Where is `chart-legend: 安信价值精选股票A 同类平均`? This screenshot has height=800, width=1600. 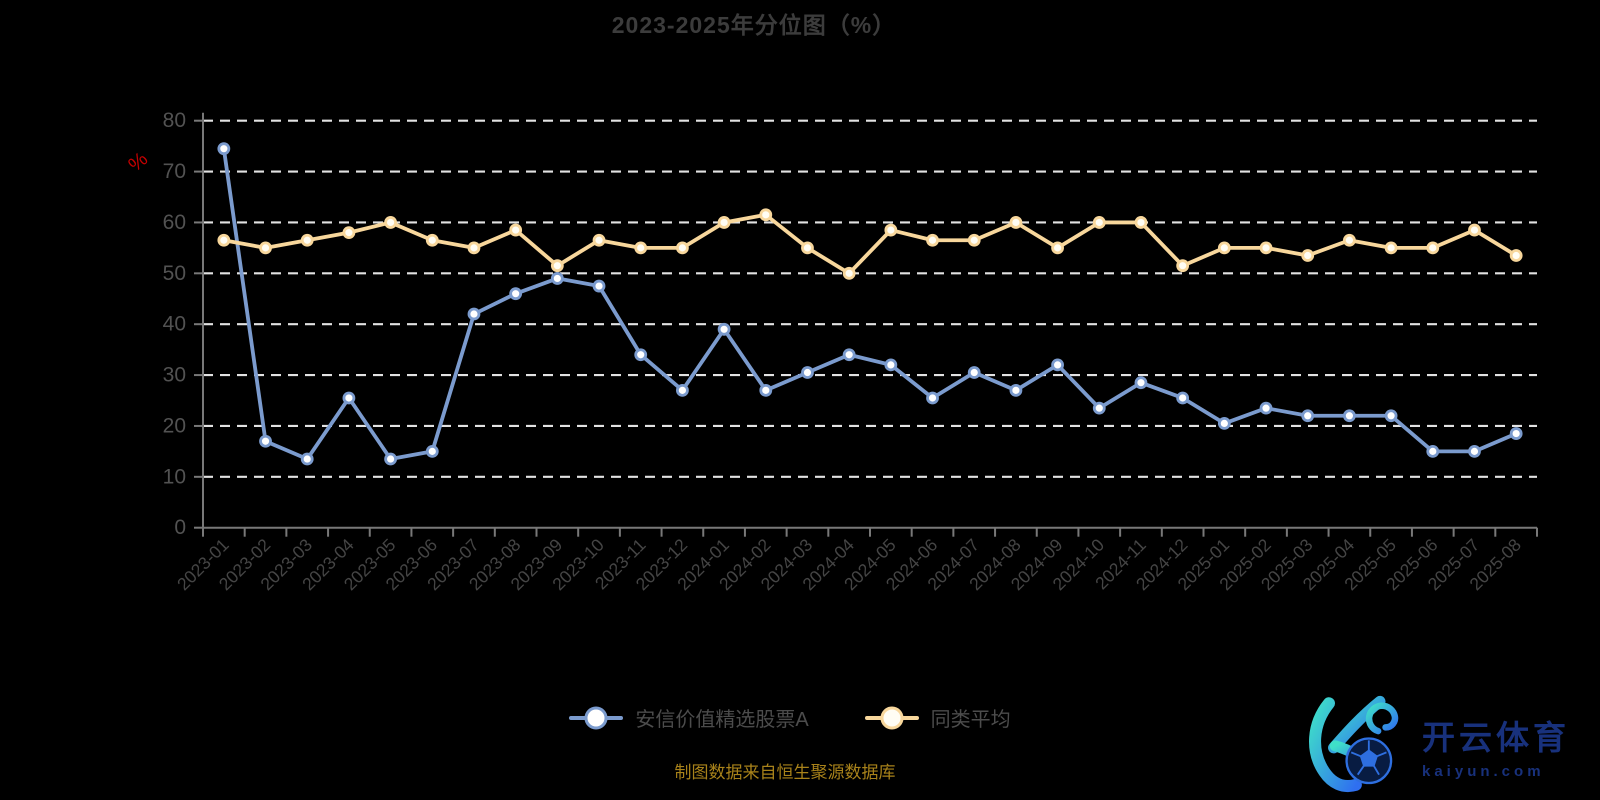 chart-legend: 安信价值精选股票A 同类平均 is located at coordinates (790, 717).